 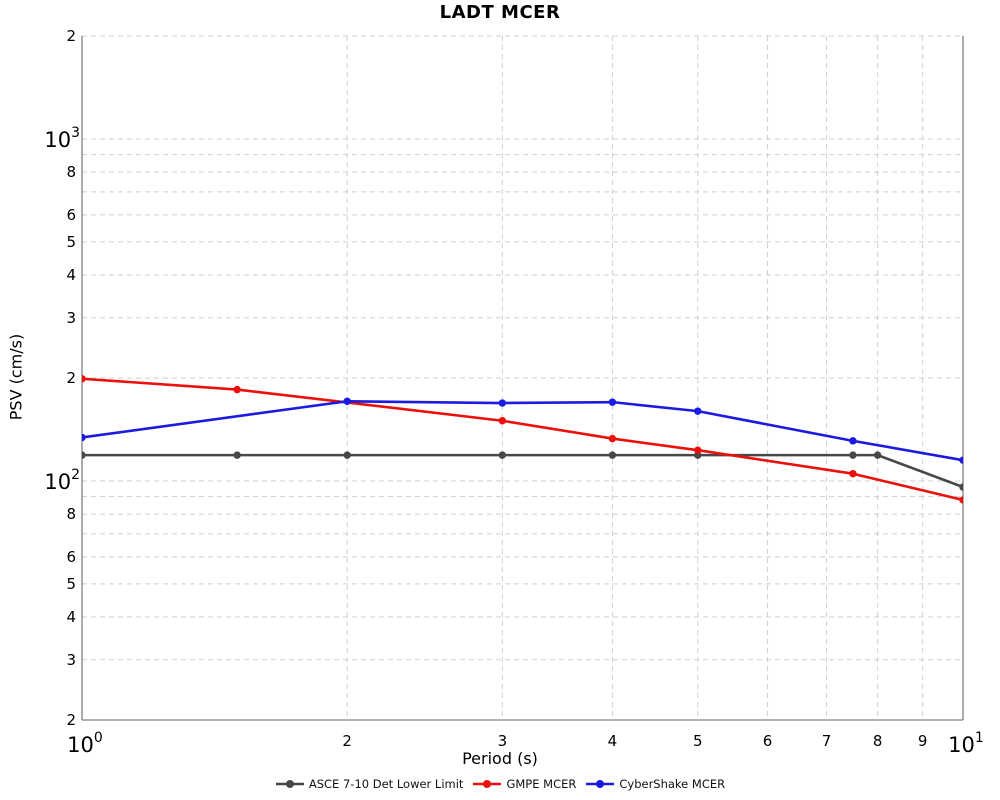 I want to click on x-axis-label: Period (s), so click(x=500, y=758).